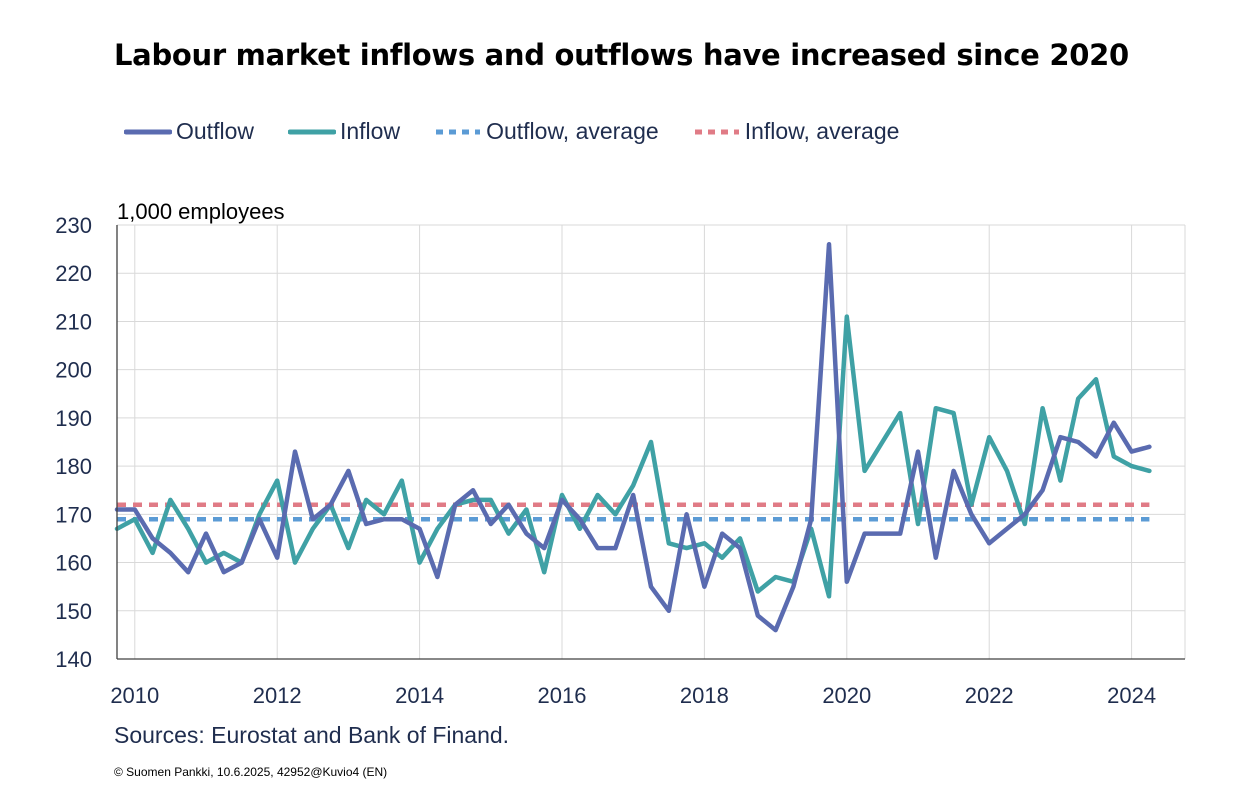 This screenshot has height=811, width=1241. I want to click on legend-item-outflow: Outflow, so click(189, 131).